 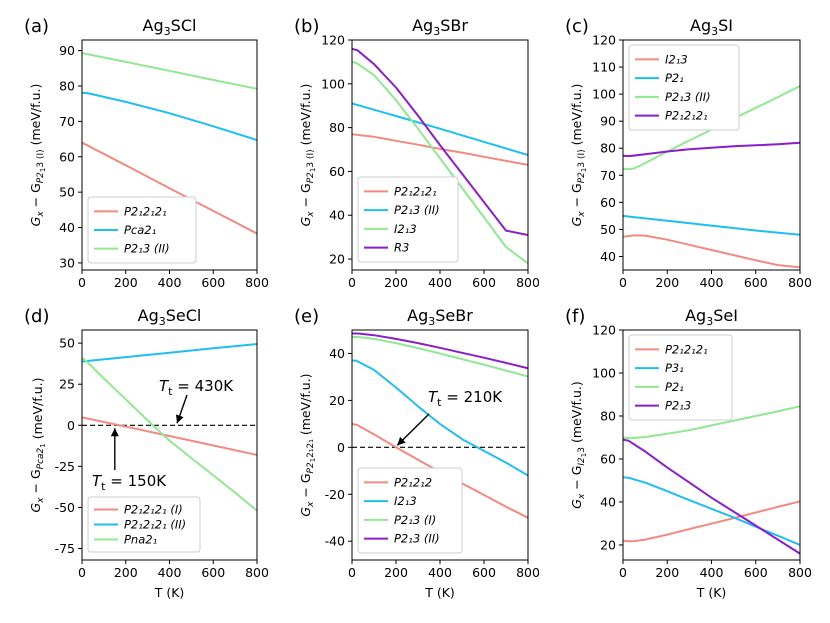 What do you see at coordinates (147, 249) in the screenshot?
I see `legend-entry-3: P2₁3 (II)` at bounding box center [147, 249].